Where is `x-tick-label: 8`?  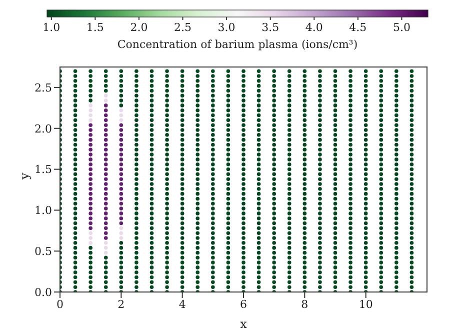 x-tick-label: 8 is located at coordinates (304, 304).